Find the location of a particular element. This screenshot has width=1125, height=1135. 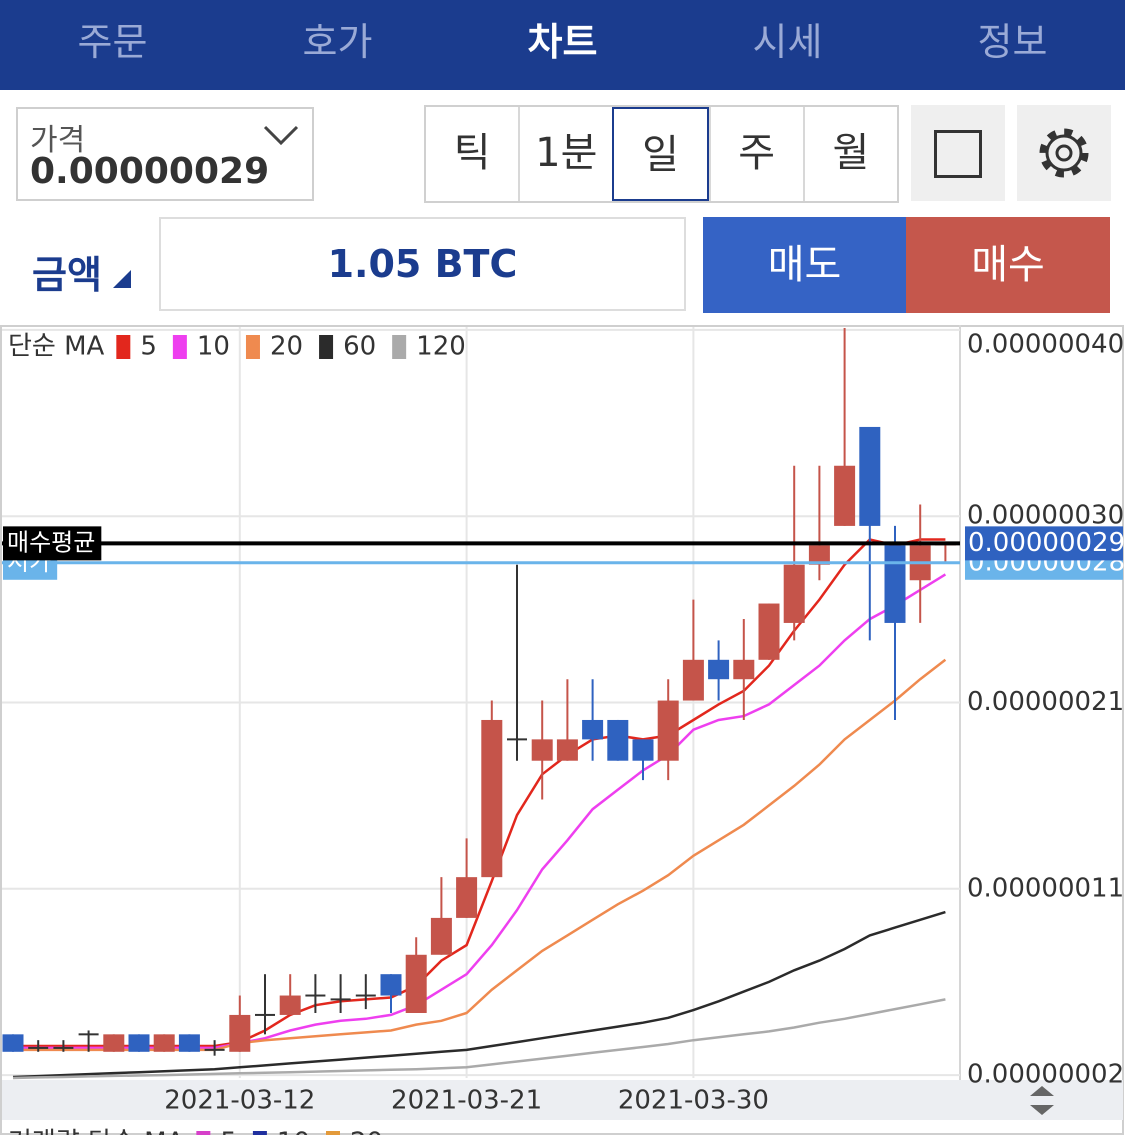

price-line-value: 0.00000029 is located at coordinates (1045, 543).